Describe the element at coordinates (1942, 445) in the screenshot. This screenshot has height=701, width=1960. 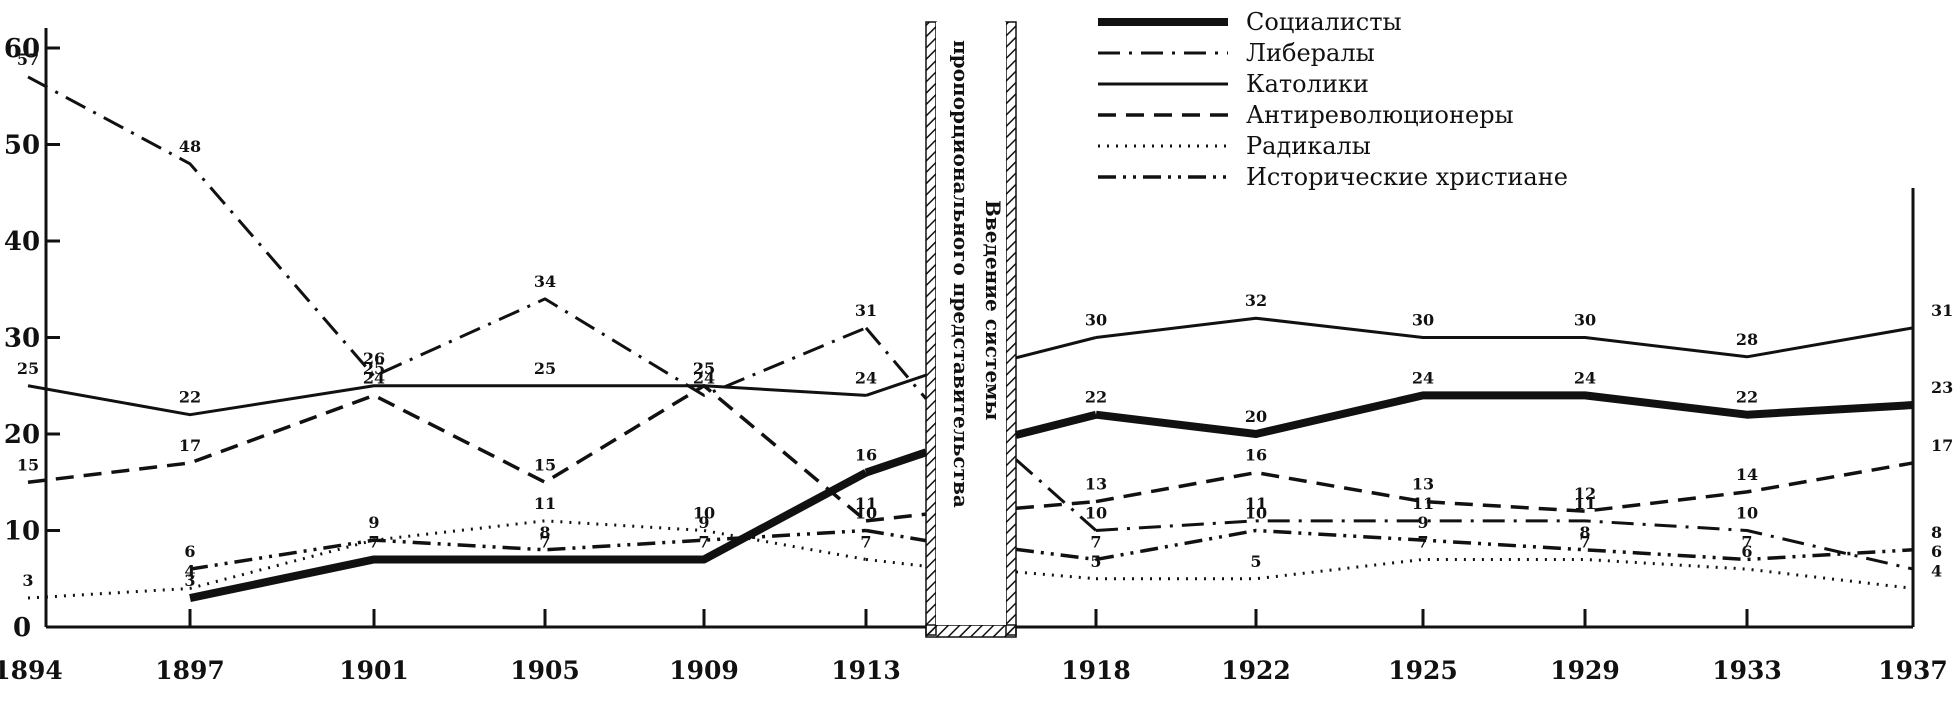
I see `data-label: 17` at that location.